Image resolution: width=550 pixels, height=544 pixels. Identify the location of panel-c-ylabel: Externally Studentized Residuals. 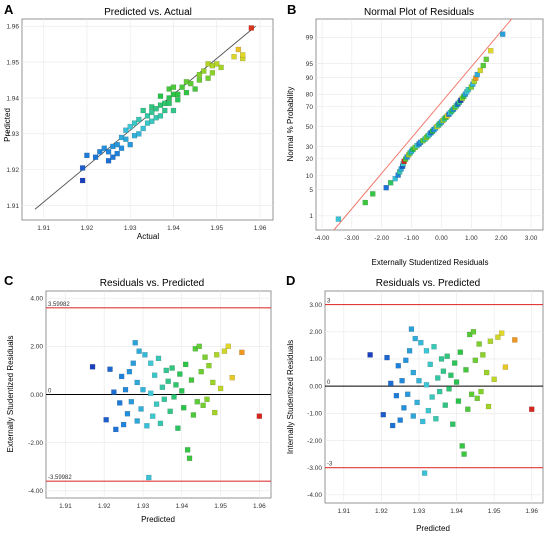
(10, 394).